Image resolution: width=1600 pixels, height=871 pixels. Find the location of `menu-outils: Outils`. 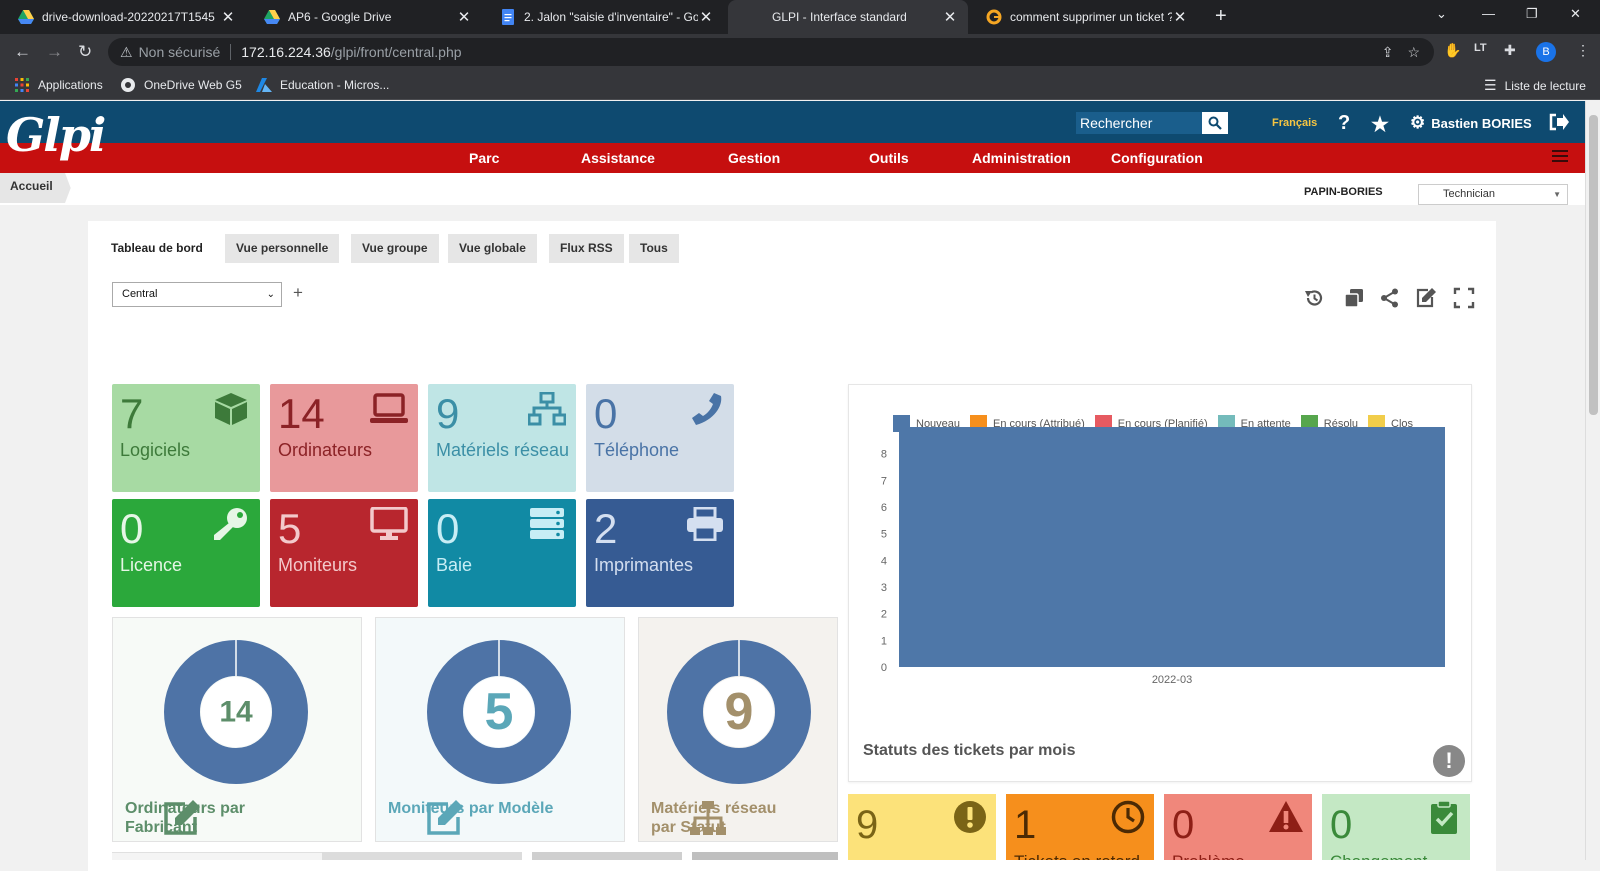

menu-outils: Outils is located at coordinates (889, 158).